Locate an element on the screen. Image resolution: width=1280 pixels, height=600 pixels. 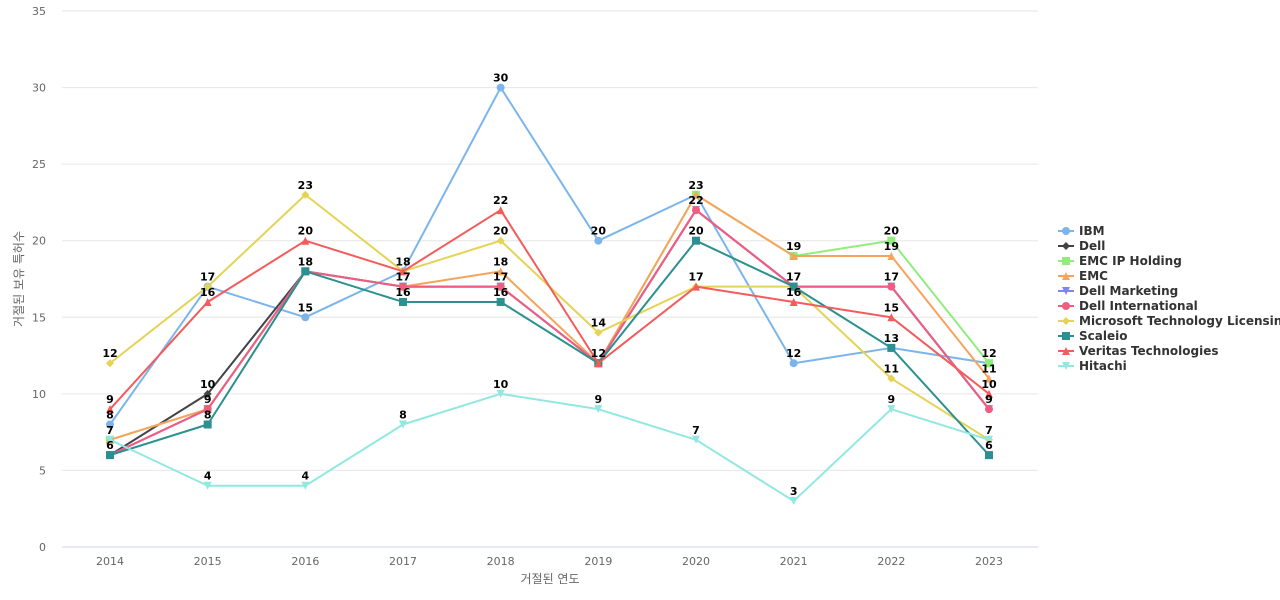
data-label: 6 is located at coordinates (989, 445).